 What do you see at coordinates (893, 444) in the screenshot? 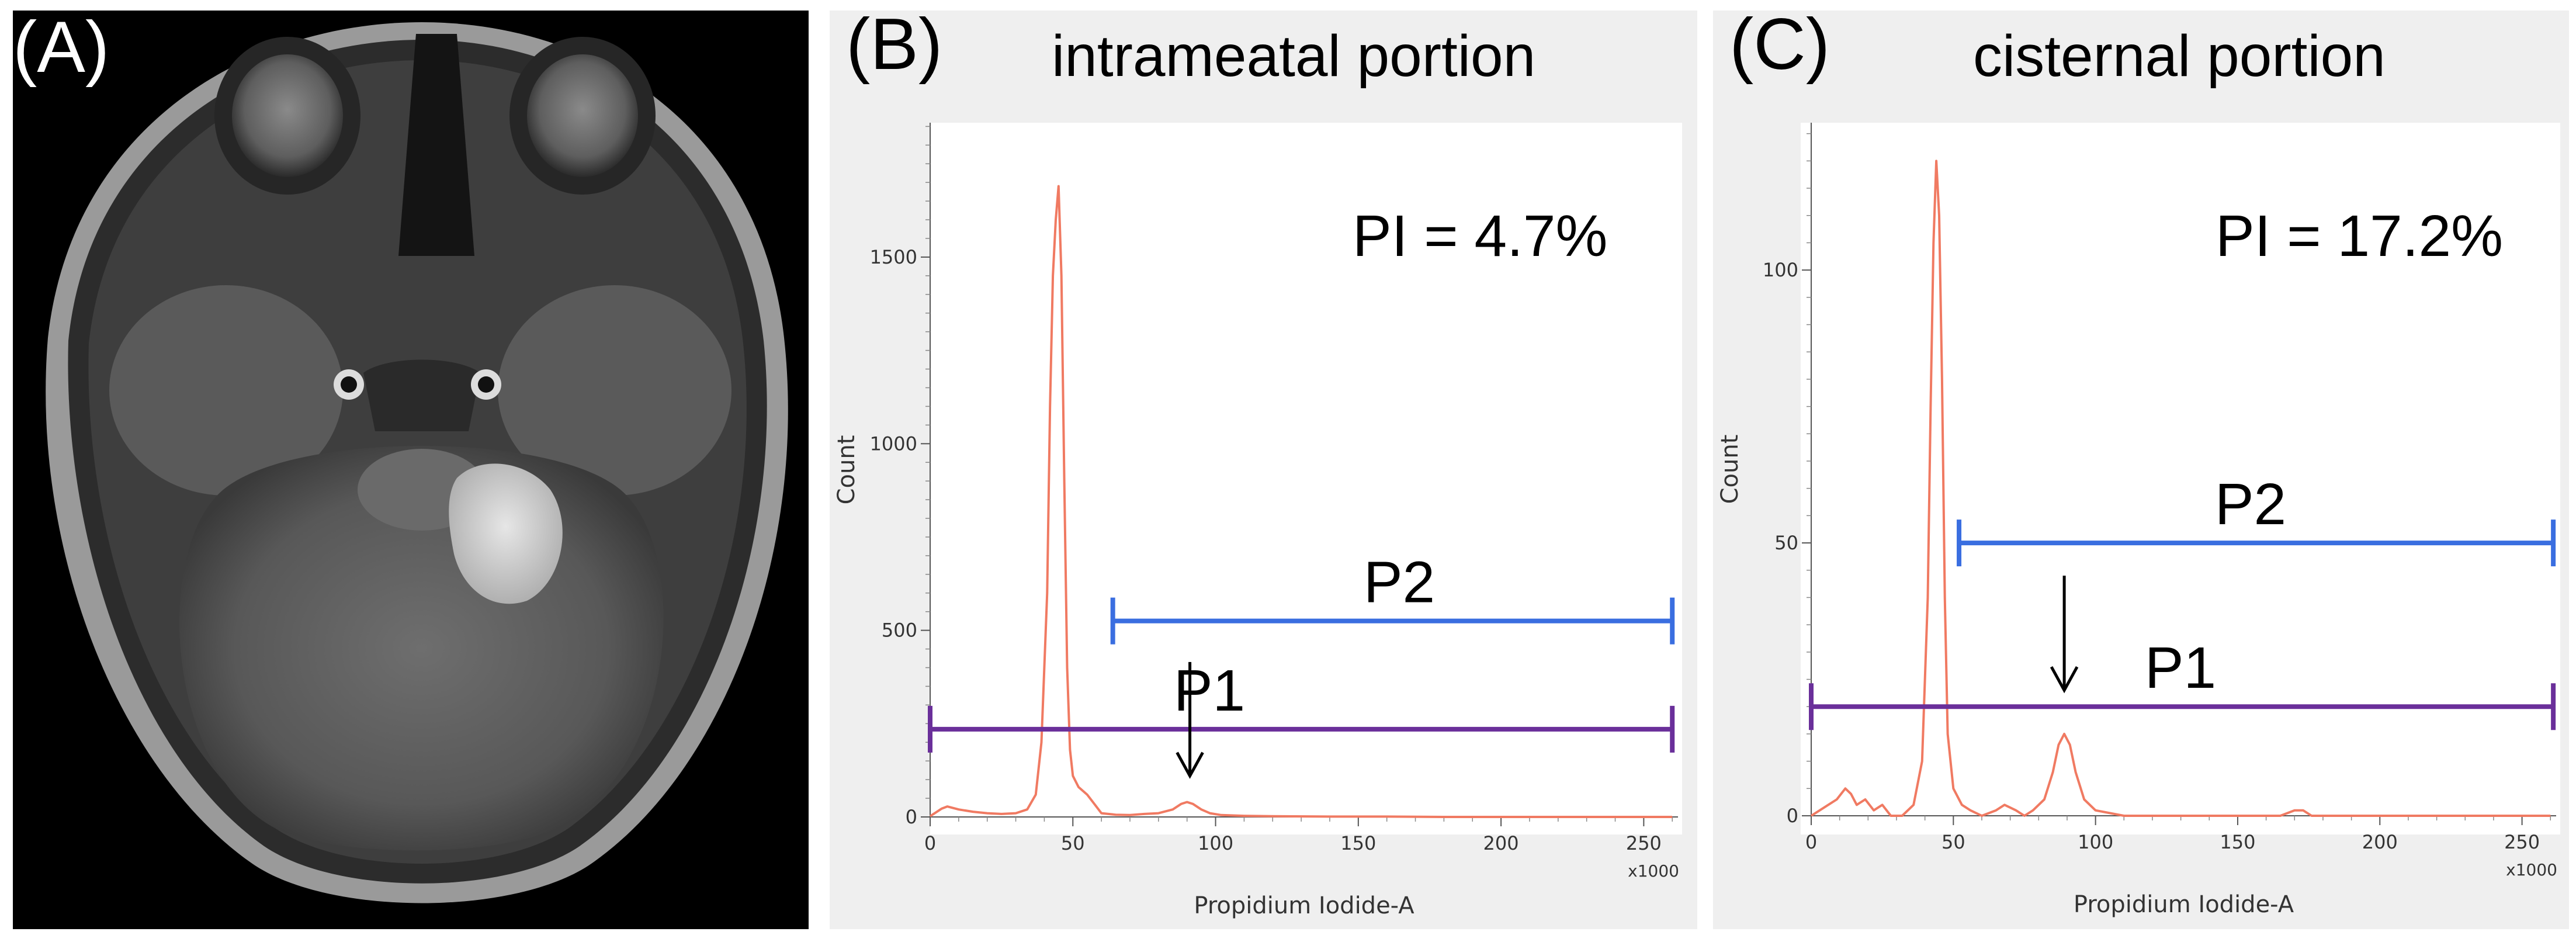
I see `y-tick-label: 1000` at bounding box center [893, 444].